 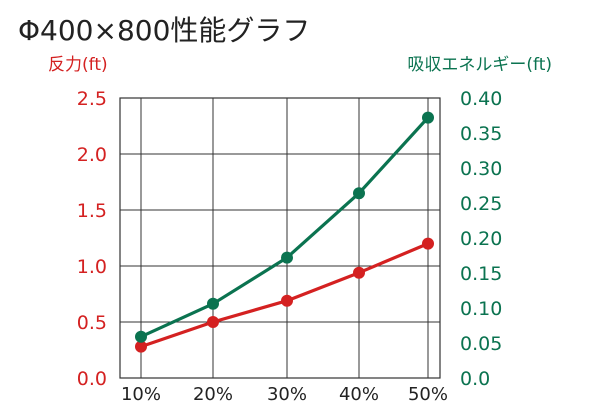 What do you see at coordinates (213, 394) in the screenshot?
I see `x-tick-label: 20%` at bounding box center [213, 394].